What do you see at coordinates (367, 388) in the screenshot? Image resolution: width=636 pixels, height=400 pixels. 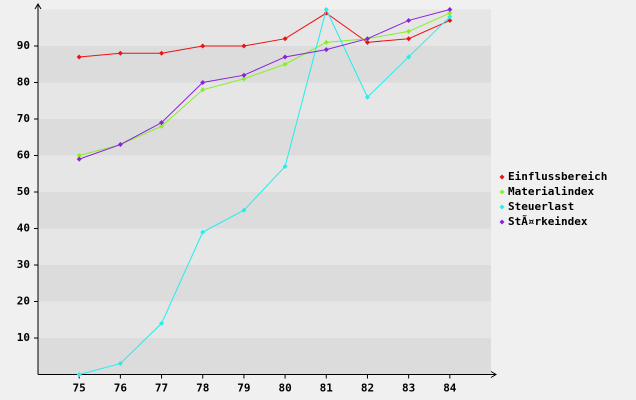 I see `x-tick-label: 82` at bounding box center [367, 388].